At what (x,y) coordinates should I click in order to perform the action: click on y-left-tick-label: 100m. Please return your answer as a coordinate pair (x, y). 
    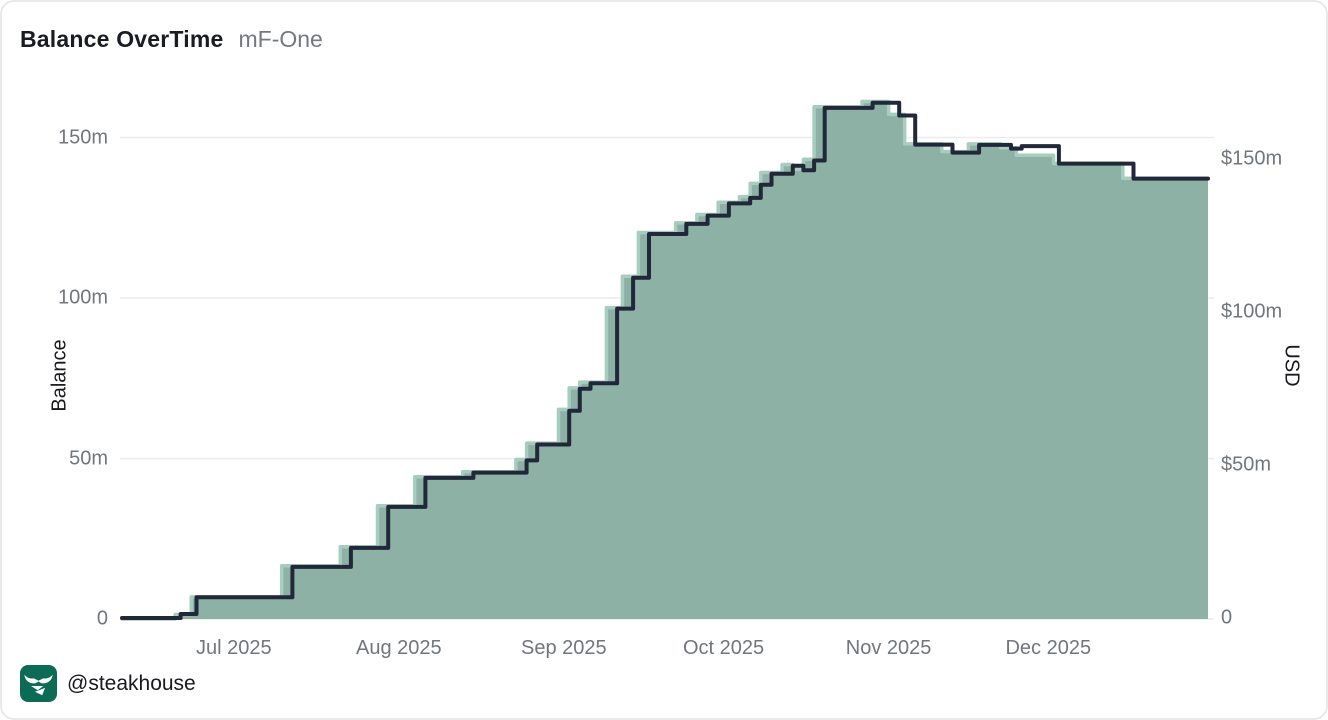
    Looking at the image, I should click on (82, 297).